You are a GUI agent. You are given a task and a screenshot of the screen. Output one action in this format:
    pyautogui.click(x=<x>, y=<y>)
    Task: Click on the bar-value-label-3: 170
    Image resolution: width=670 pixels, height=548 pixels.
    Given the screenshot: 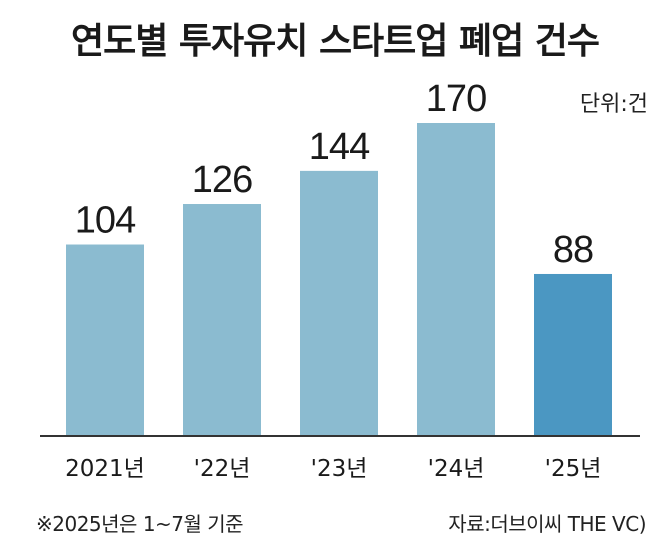 What is the action you would take?
    pyautogui.click(x=456, y=99)
    